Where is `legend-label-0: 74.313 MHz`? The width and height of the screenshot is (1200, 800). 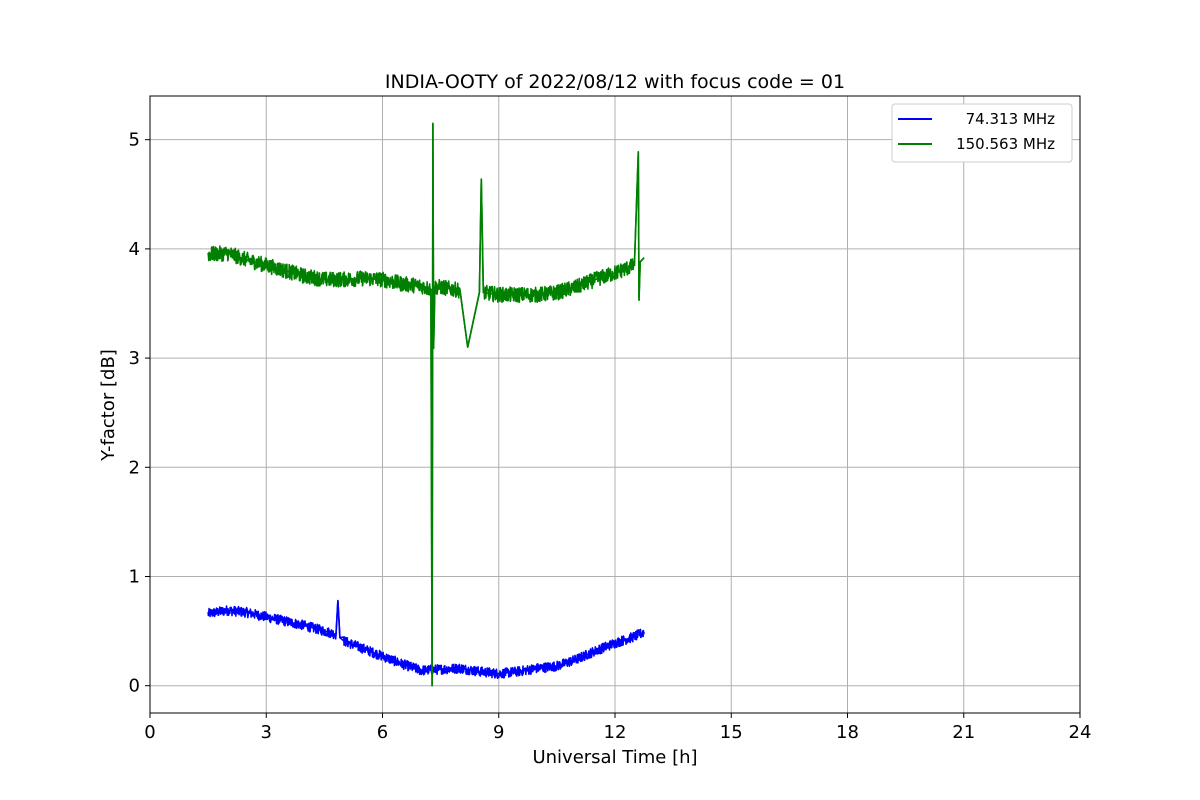
legend-label-0: 74.313 MHz is located at coordinates (1010, 119).